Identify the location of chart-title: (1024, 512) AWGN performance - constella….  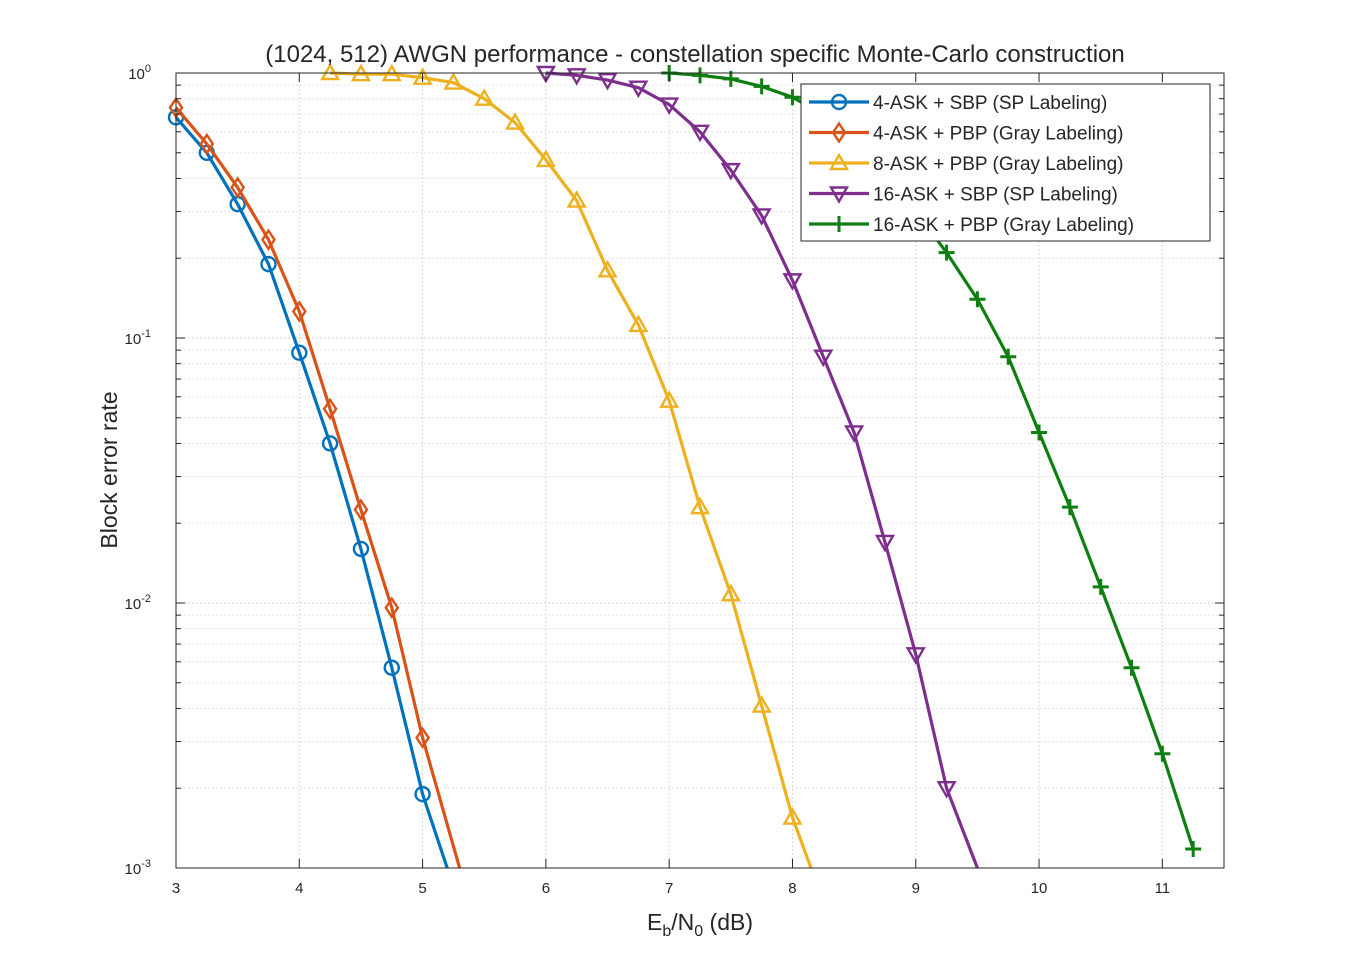
(695, 54).